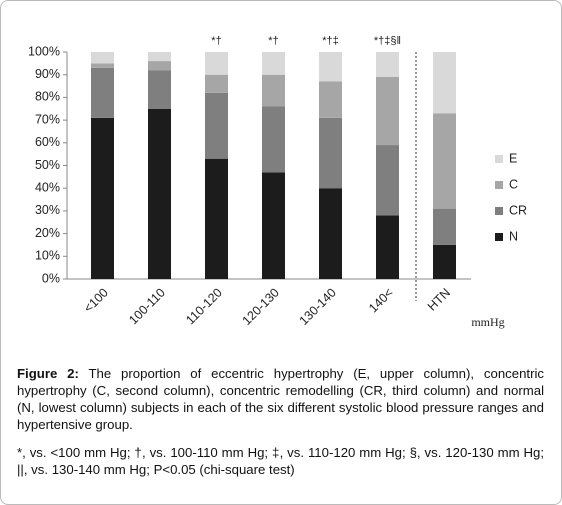 This screenshot has height=505, width=562. What do you see at coordinates (47, 119) in the screenshot?
I see `y-tick-label: 70%` at bounding box center [47, 119].